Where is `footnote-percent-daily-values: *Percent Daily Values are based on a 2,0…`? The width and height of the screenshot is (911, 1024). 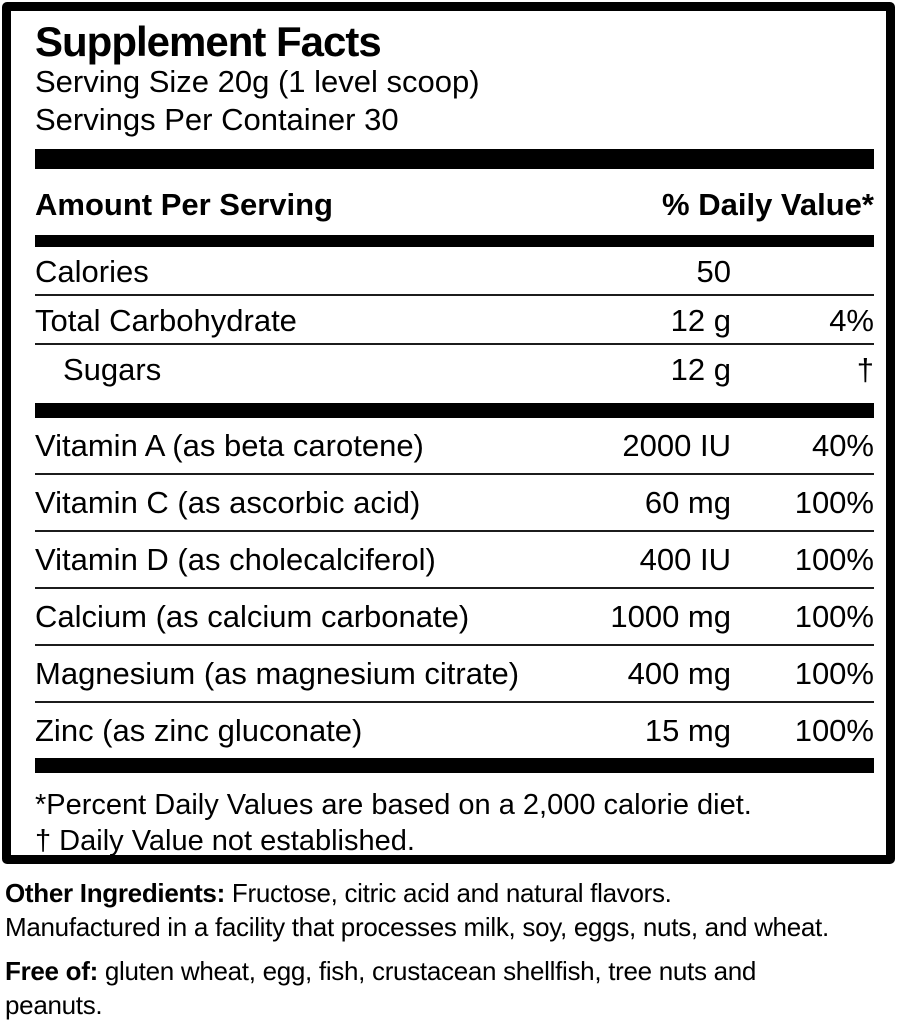
footnote-percent-daily-values: *Percent Daily Values are based on a 2,0… is located at coordinates (393, 805).